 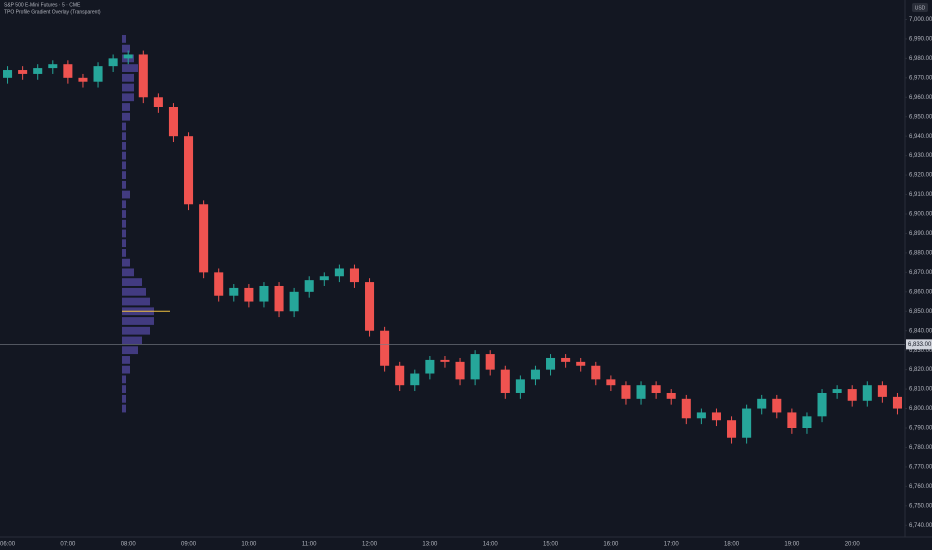 What do you see at coordinates (551, 545) in the screenshot?
I see `x-tick-label: 15:00` at bounding box center [551, 545].